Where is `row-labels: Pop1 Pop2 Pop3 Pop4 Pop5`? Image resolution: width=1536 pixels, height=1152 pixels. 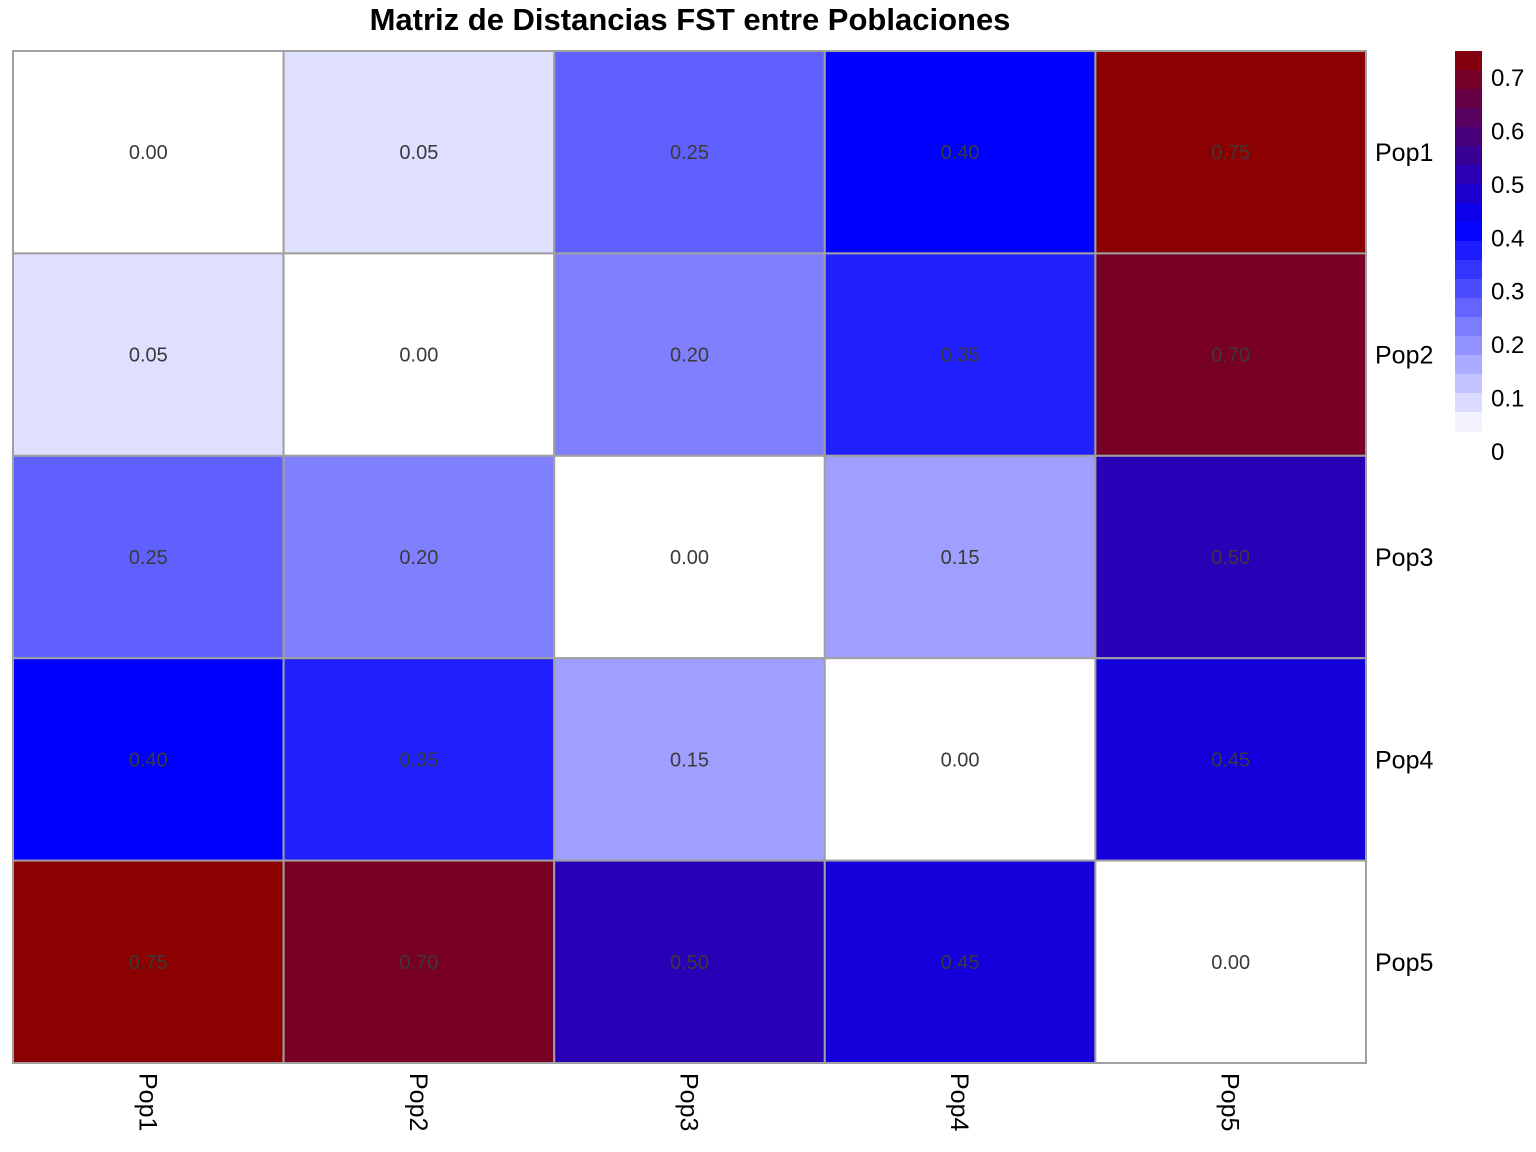
row-labels: Pop1 Pop2 Pop3 Pop4 Pop5 is located at coordinates (1404, 558).